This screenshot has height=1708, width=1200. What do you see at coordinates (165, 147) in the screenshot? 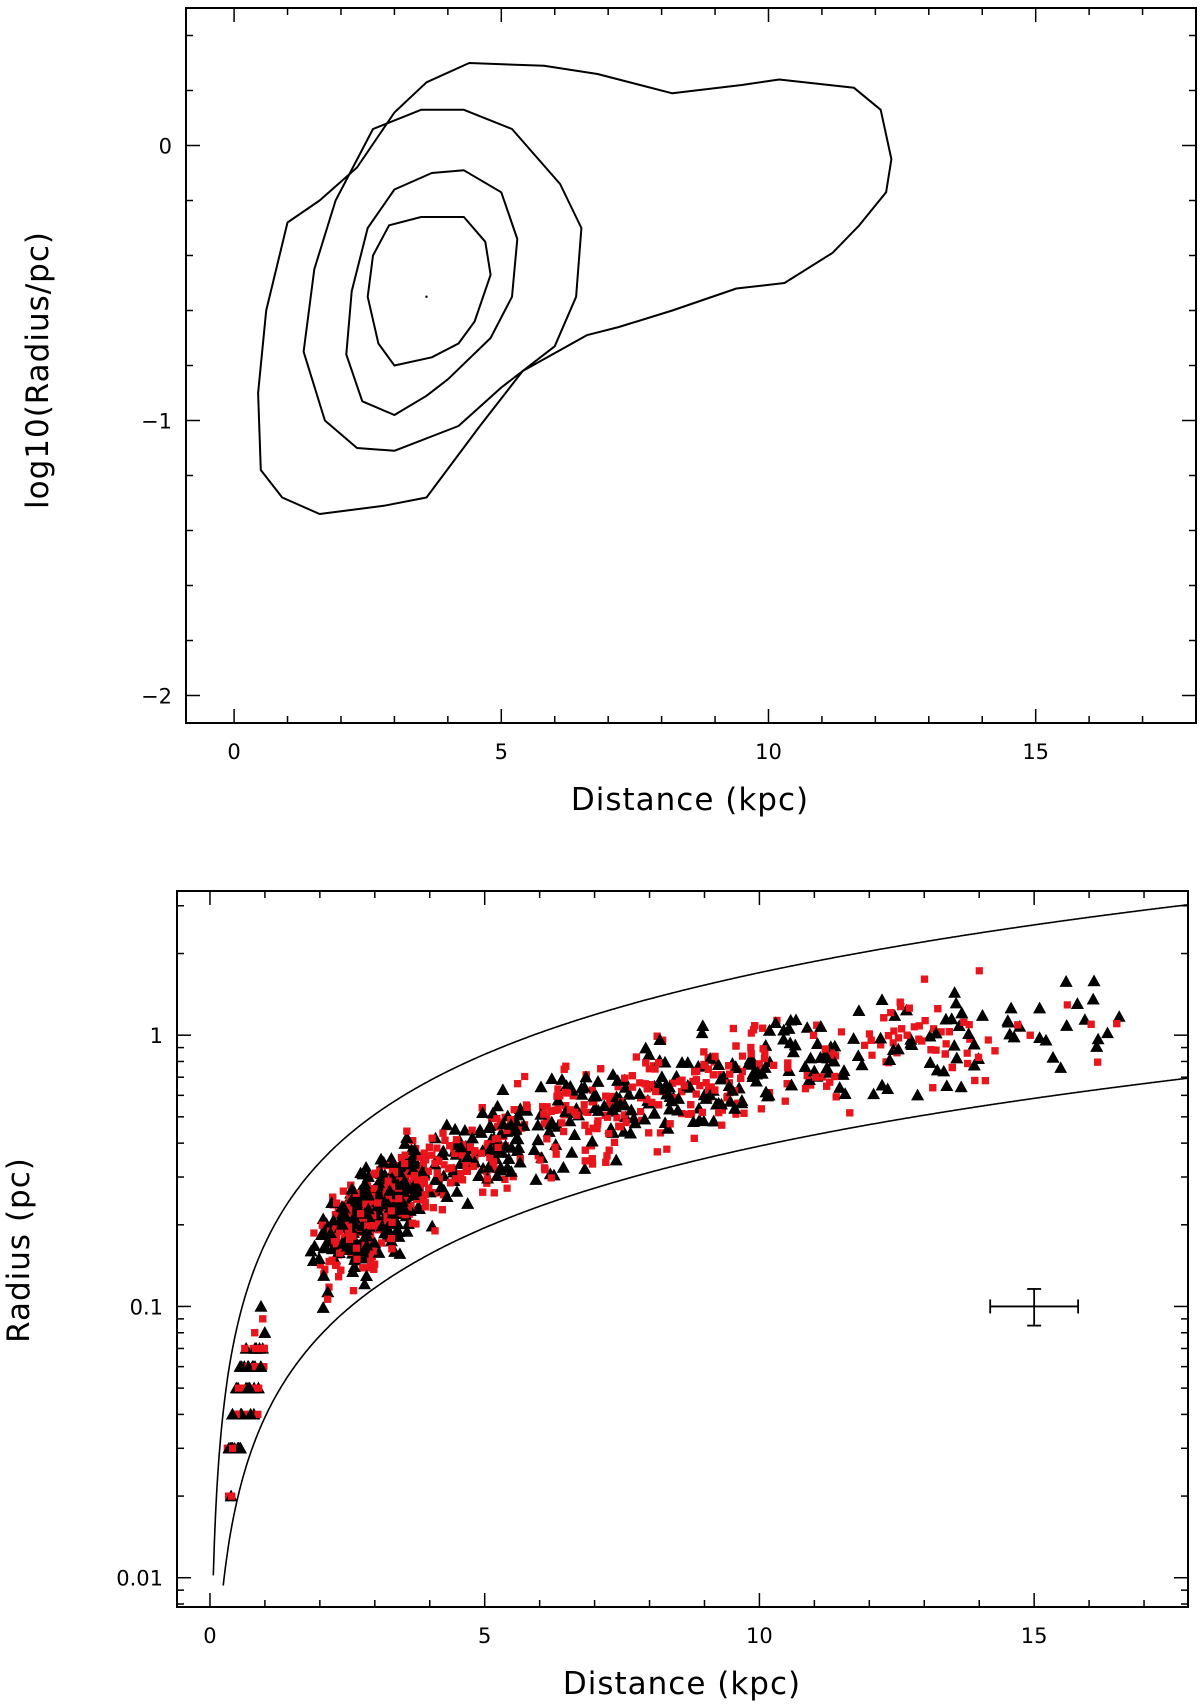
I see `contour-y-tick-label: 0` at bounding box center [165, 147].